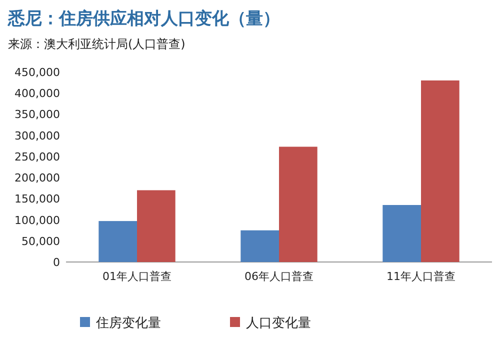  I want to click on y-tick-label: 50,000, so click(41, 241).